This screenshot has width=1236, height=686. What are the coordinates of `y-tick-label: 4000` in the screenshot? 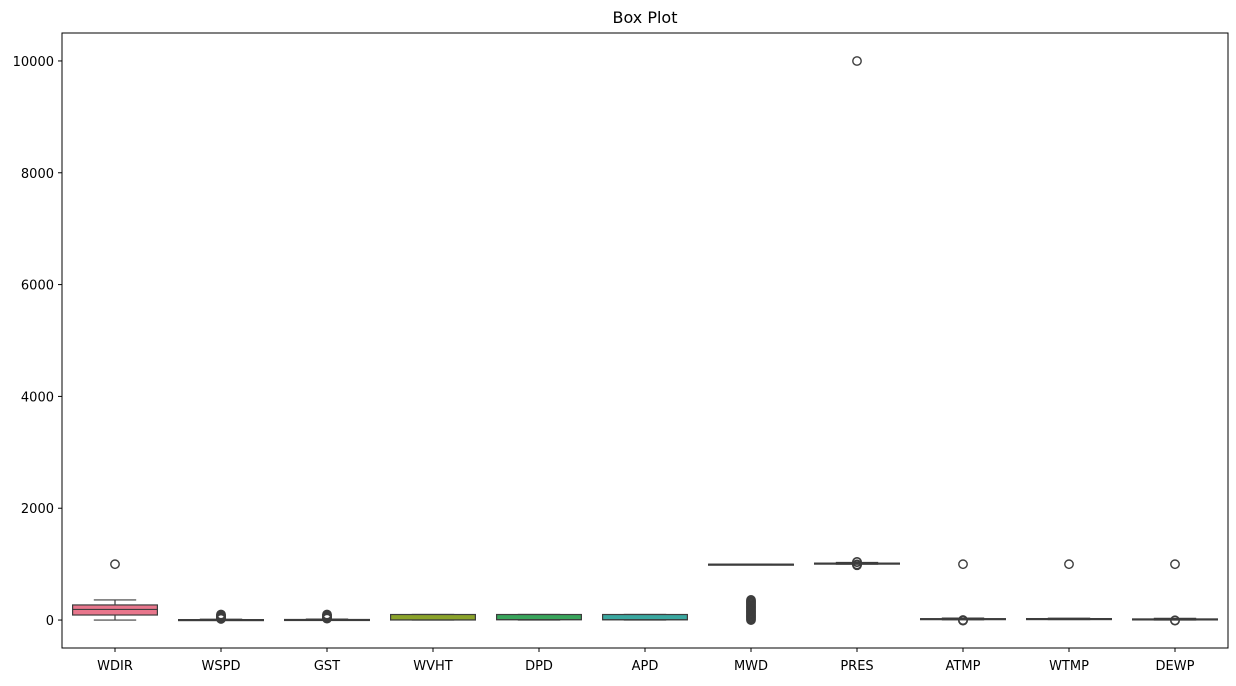 It's located at (37, 397).